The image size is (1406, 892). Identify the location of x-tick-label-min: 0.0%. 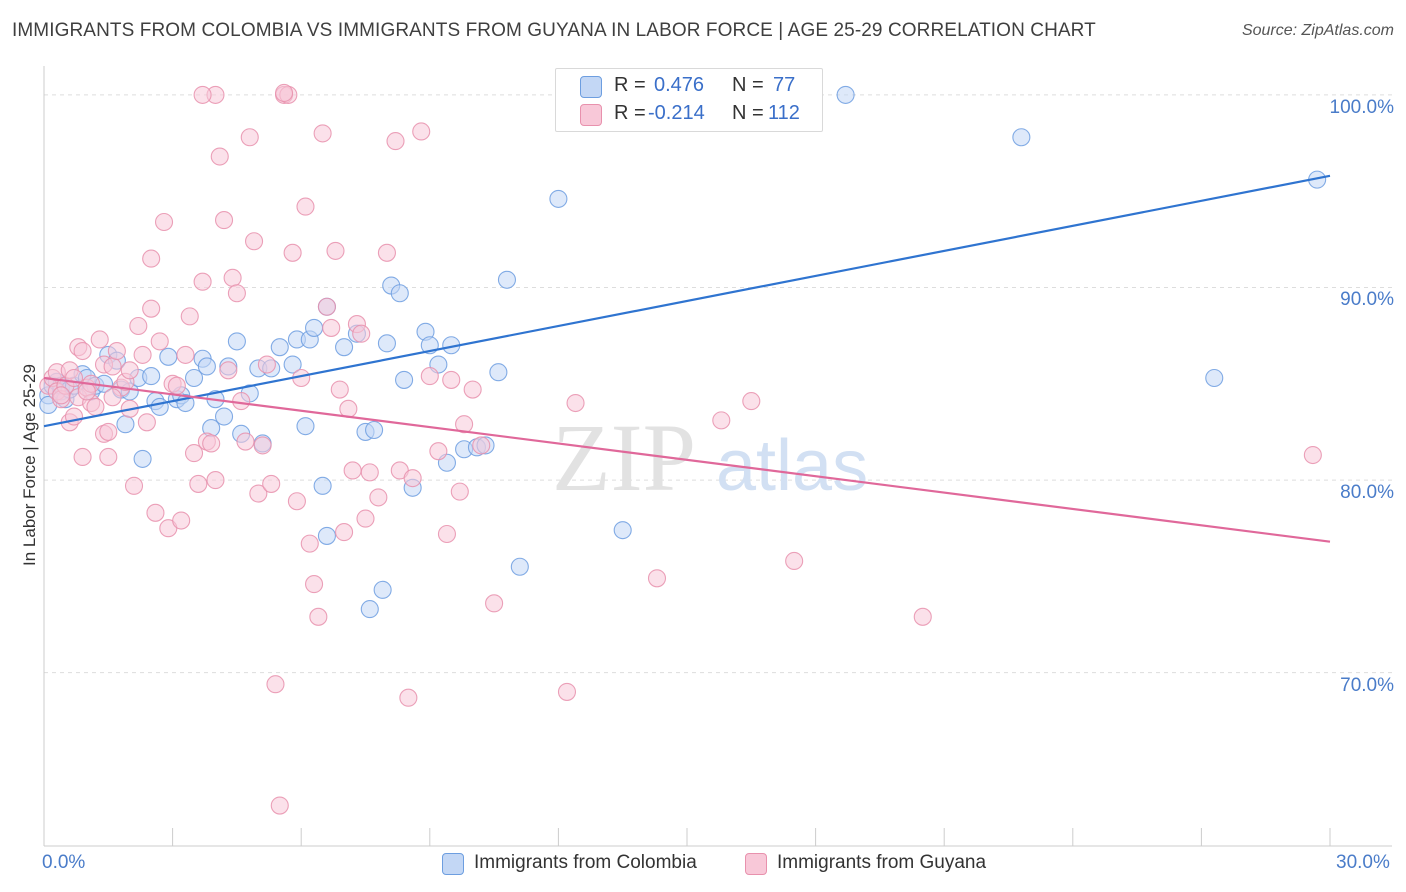
(64, 862).